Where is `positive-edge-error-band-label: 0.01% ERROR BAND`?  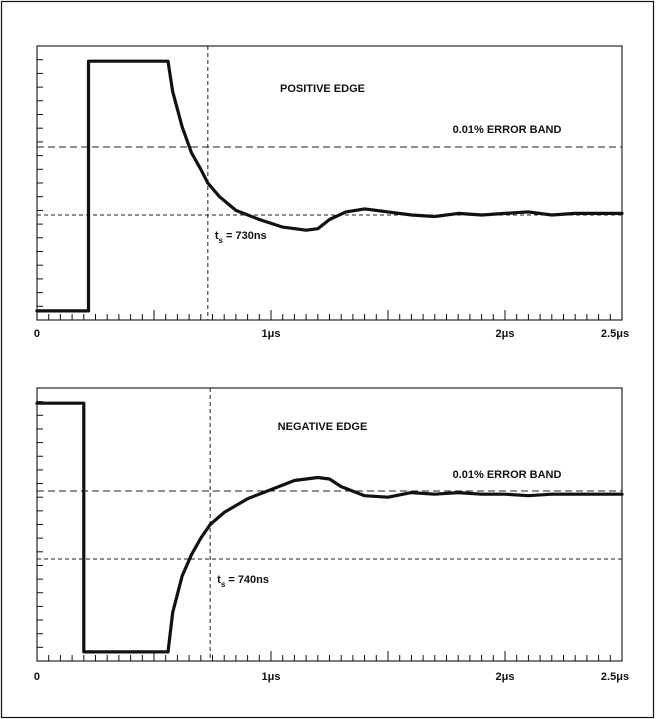
positive-edge-error-band-label: 0.01% ERROR BAND is located at coordinates (507, 130).